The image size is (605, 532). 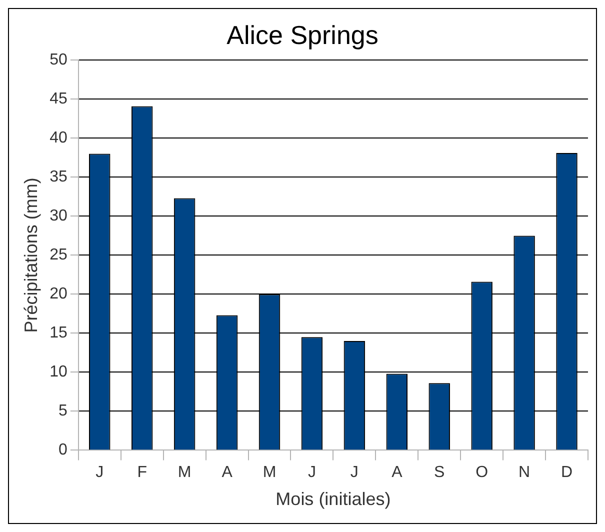 I want to click on y-tick-label: 10, so click(x=59, y=372).